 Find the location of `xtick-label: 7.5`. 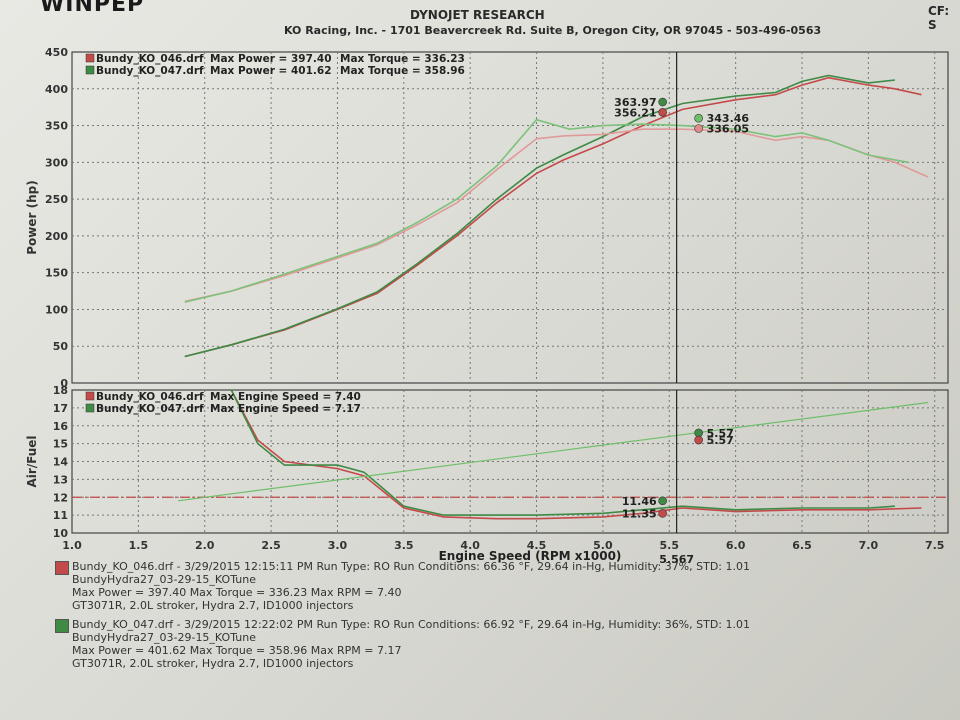

xtick-label: 7.5 is located at coordinates (935, 545).